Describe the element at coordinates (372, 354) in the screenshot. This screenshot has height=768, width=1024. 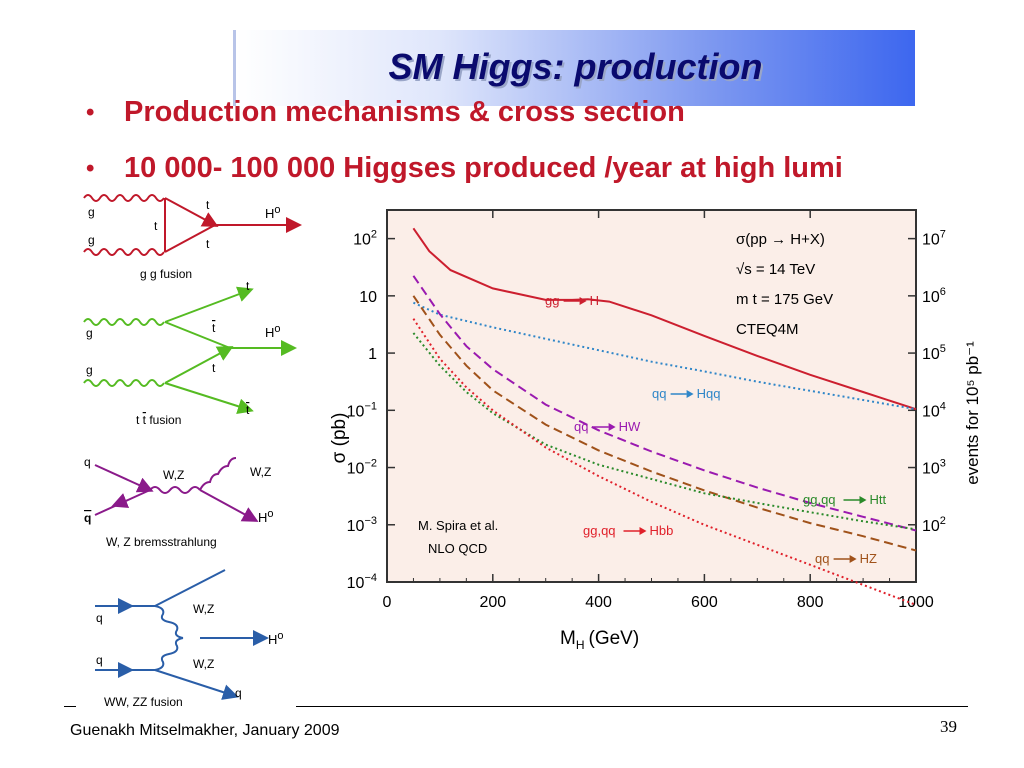
I see `y-tick-label: 1` at that location.